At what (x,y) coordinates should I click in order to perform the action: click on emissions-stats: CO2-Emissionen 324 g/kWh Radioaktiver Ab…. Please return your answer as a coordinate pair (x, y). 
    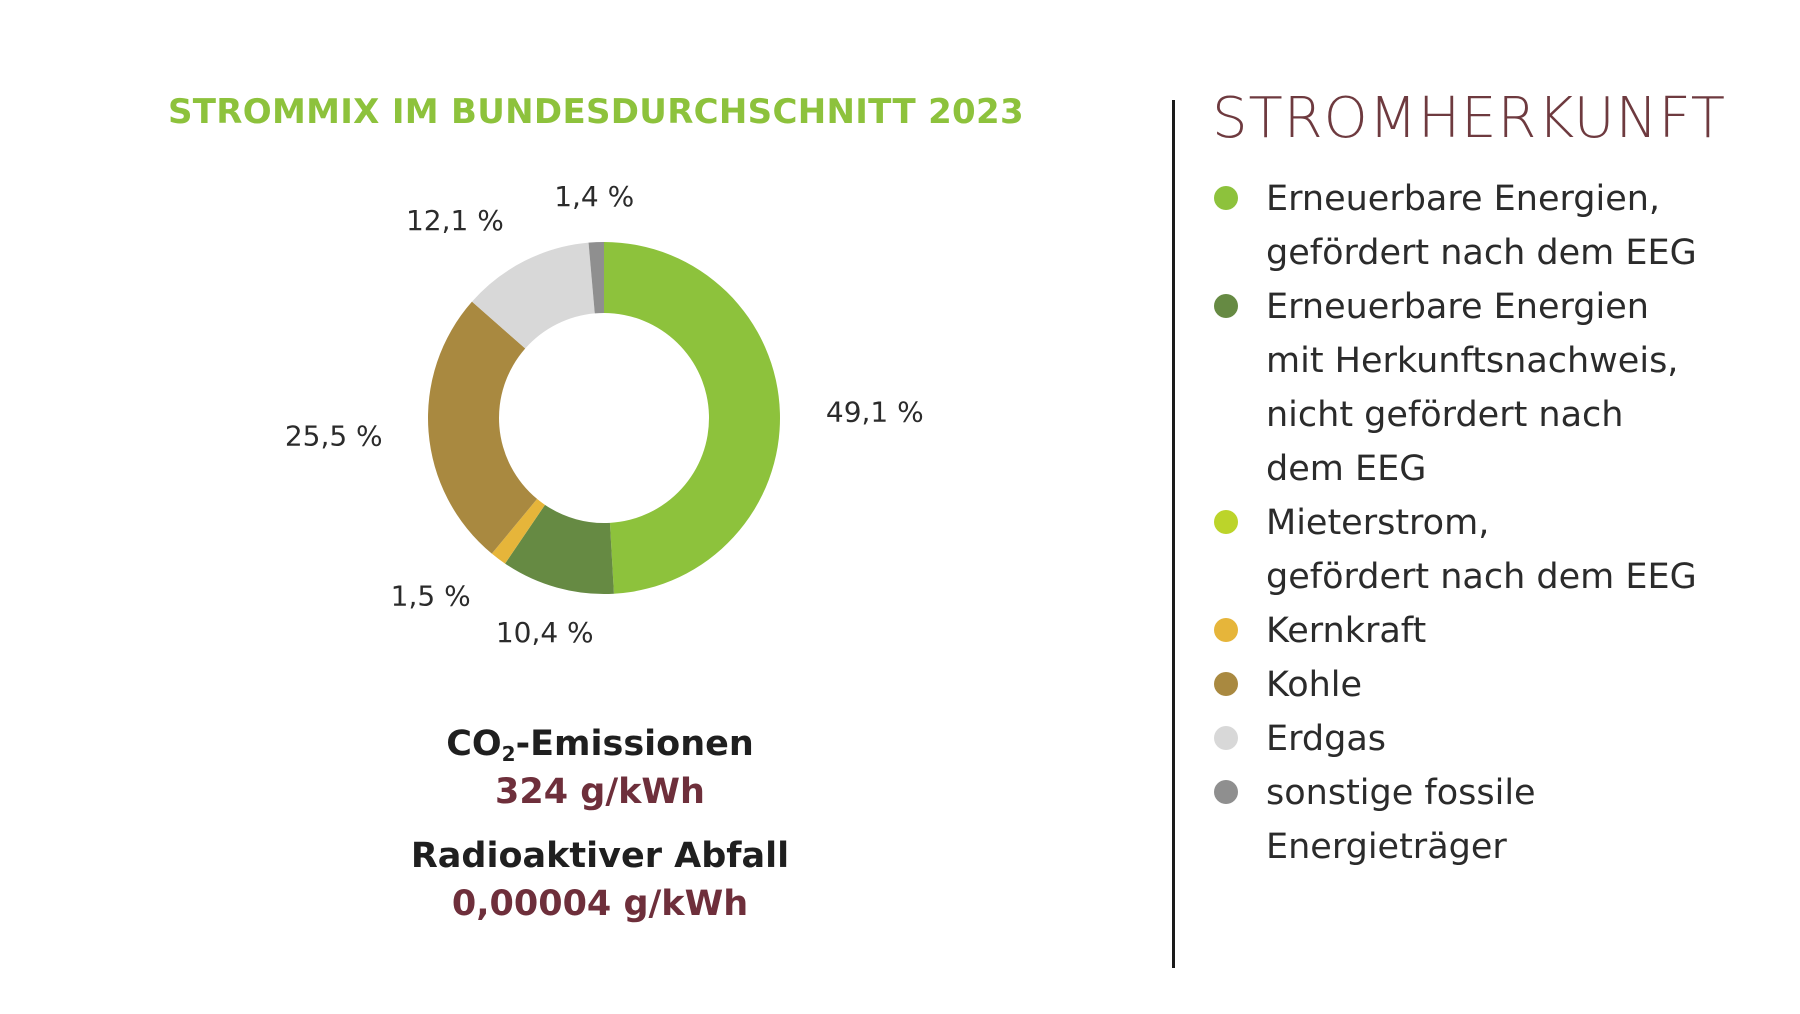
    Looking at the image, I should click on (600, 824).